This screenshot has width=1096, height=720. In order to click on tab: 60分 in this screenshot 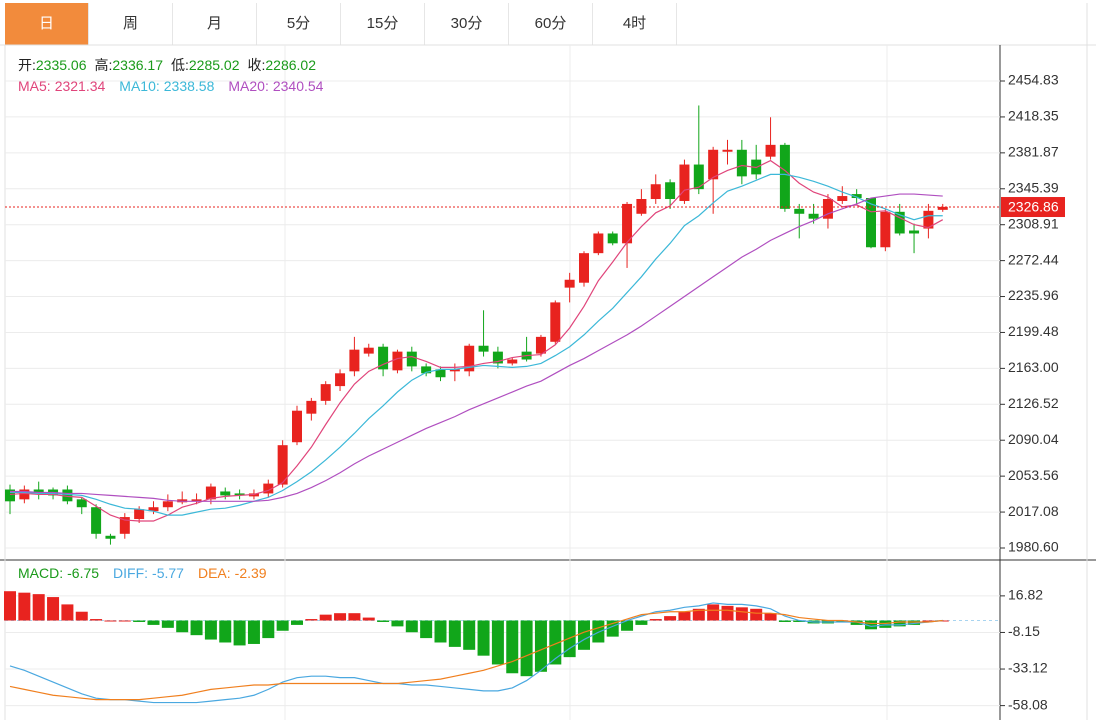, I will do `click(551, 24)`.